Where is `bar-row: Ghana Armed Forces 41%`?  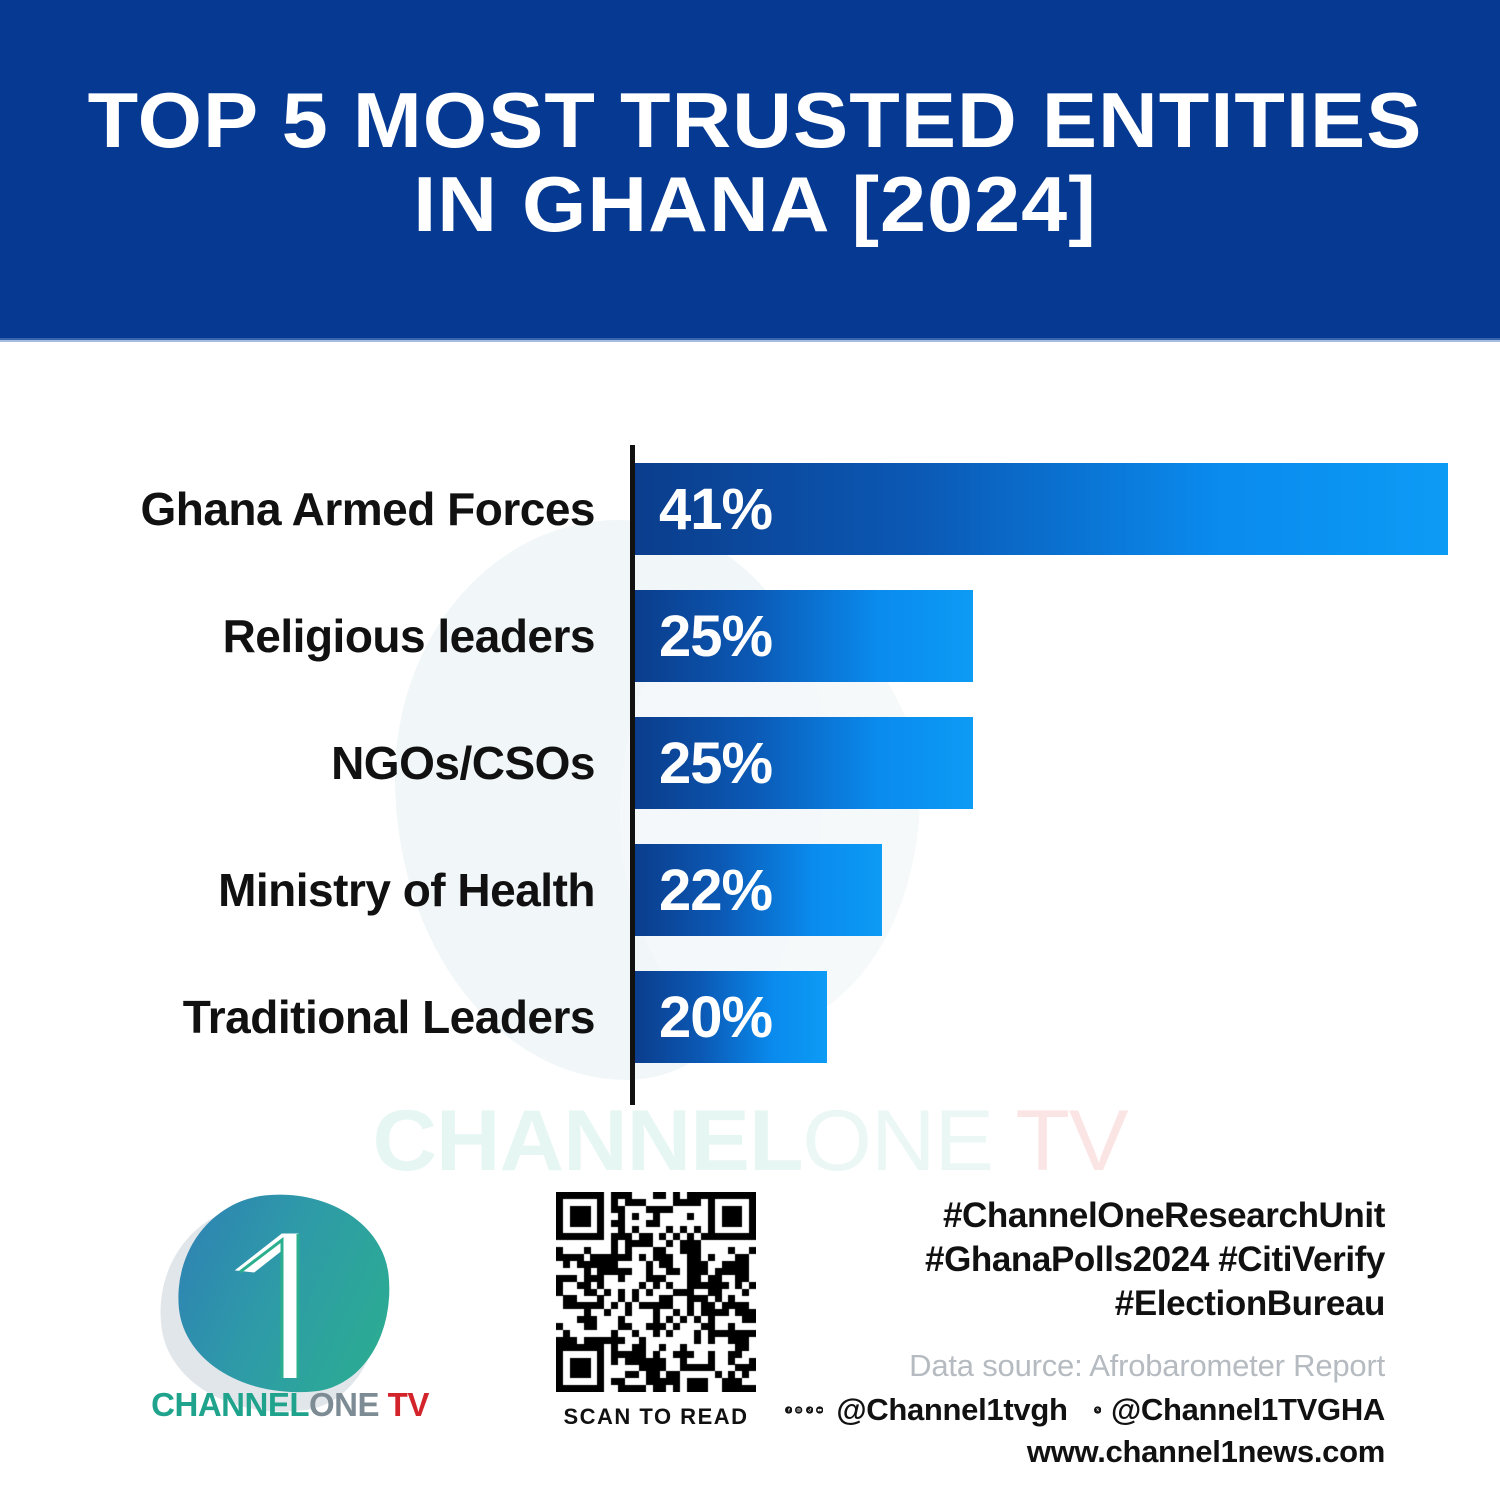
bar-row: Ghana Armed Forces 41% is located at coordinates (750, 509).